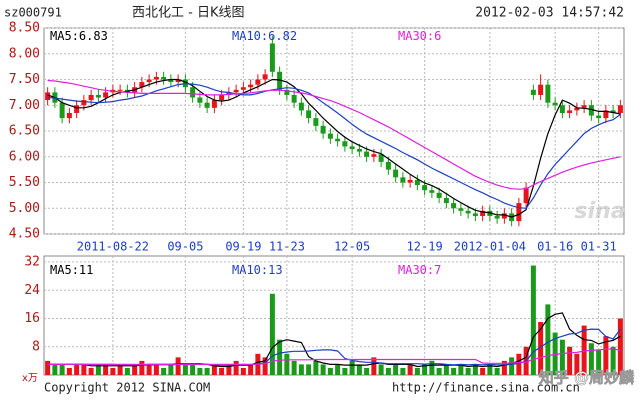 This screenshot has width=640, height=403. Describe the element at coordinates (36, 346) in the screenshot. I see `y-tick-label: 8` at that location.